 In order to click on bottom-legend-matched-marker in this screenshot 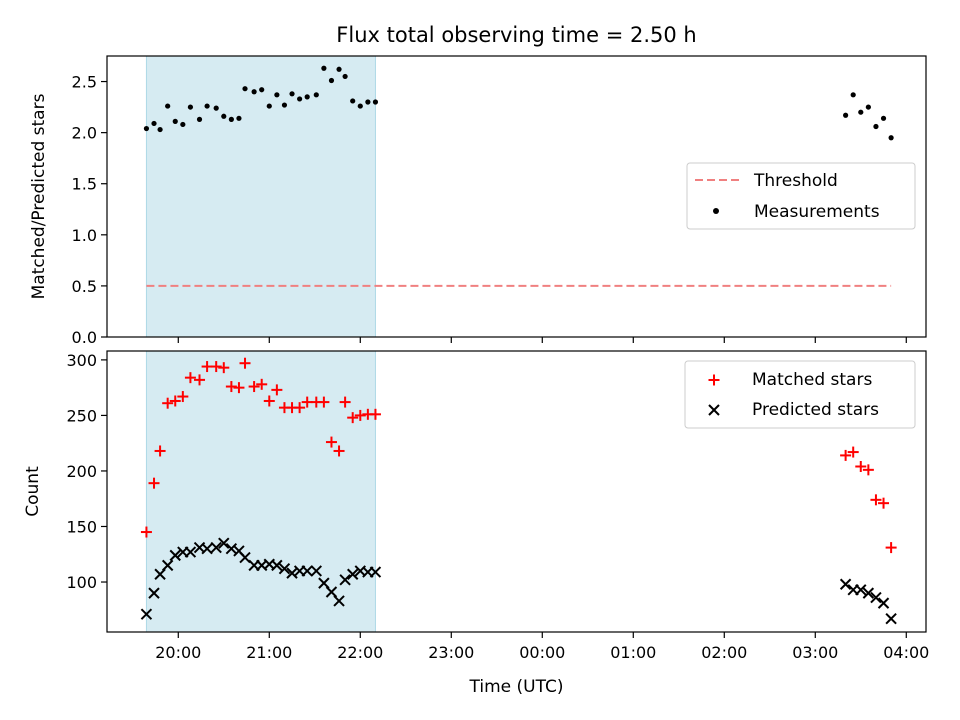, I will do `click(714, 380)`.